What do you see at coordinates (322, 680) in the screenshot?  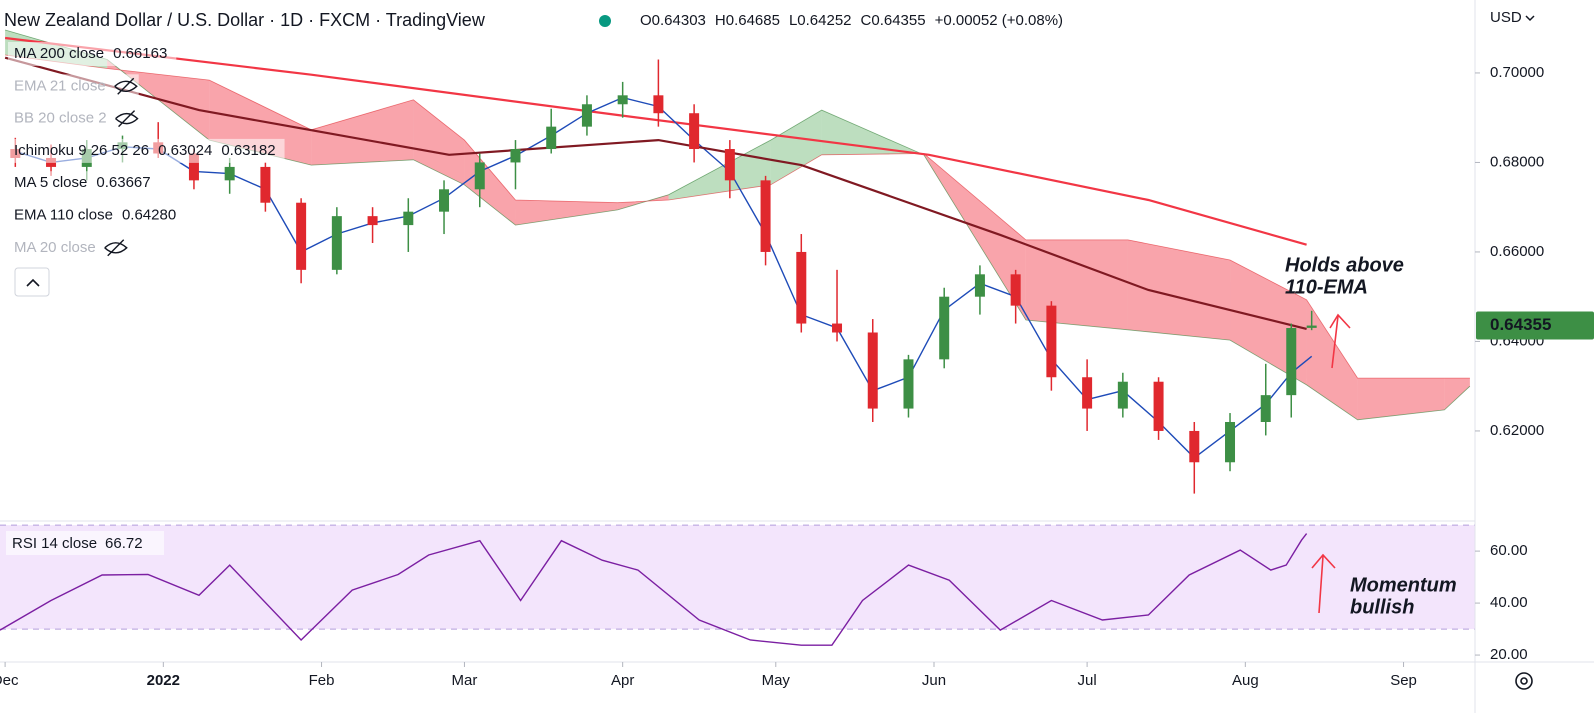 I see `x-tick-label: Feb` at bounding box center [322, 680].